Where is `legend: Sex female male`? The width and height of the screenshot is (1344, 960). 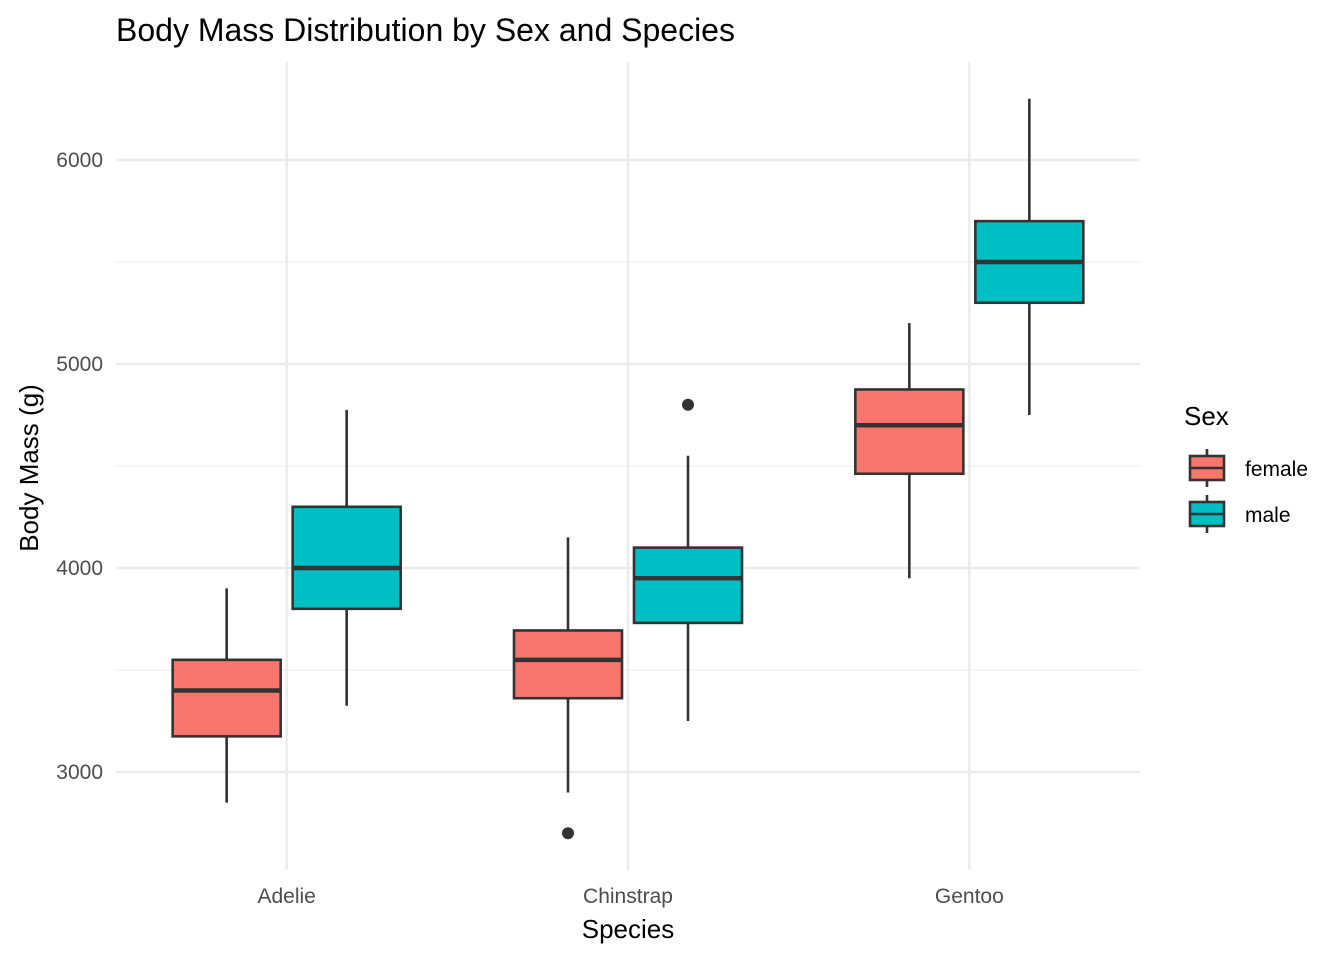
legend: Sex female male is located at coordinates (1246, 467).